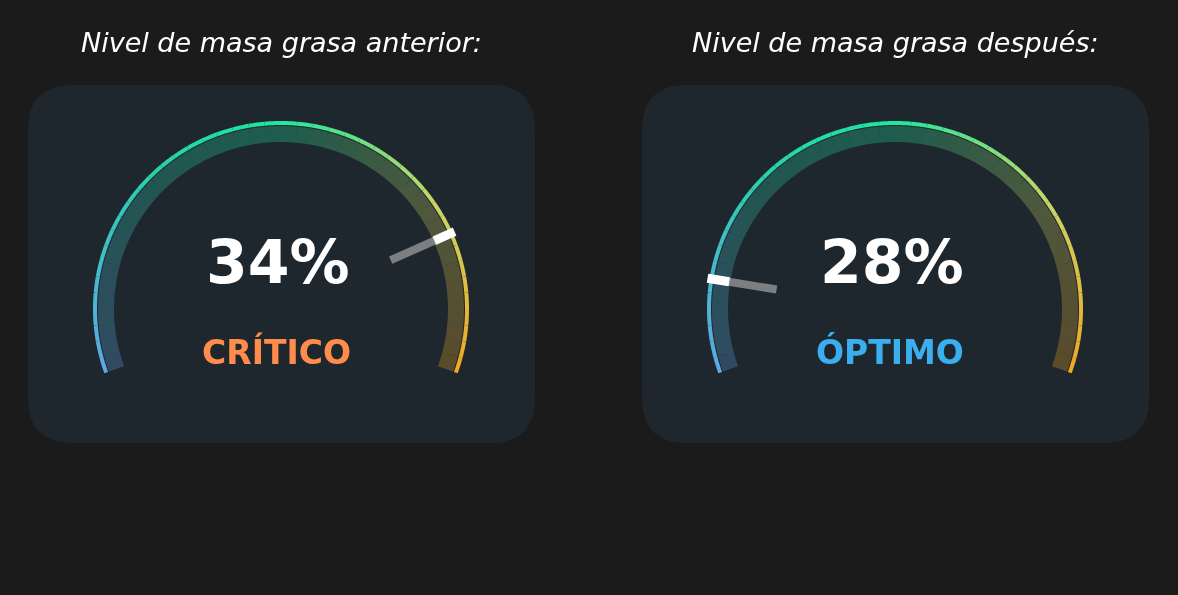 The height and width of the screenshot is (595, 1178). I want to click on text: CRÍTICO, so click(276, 352).